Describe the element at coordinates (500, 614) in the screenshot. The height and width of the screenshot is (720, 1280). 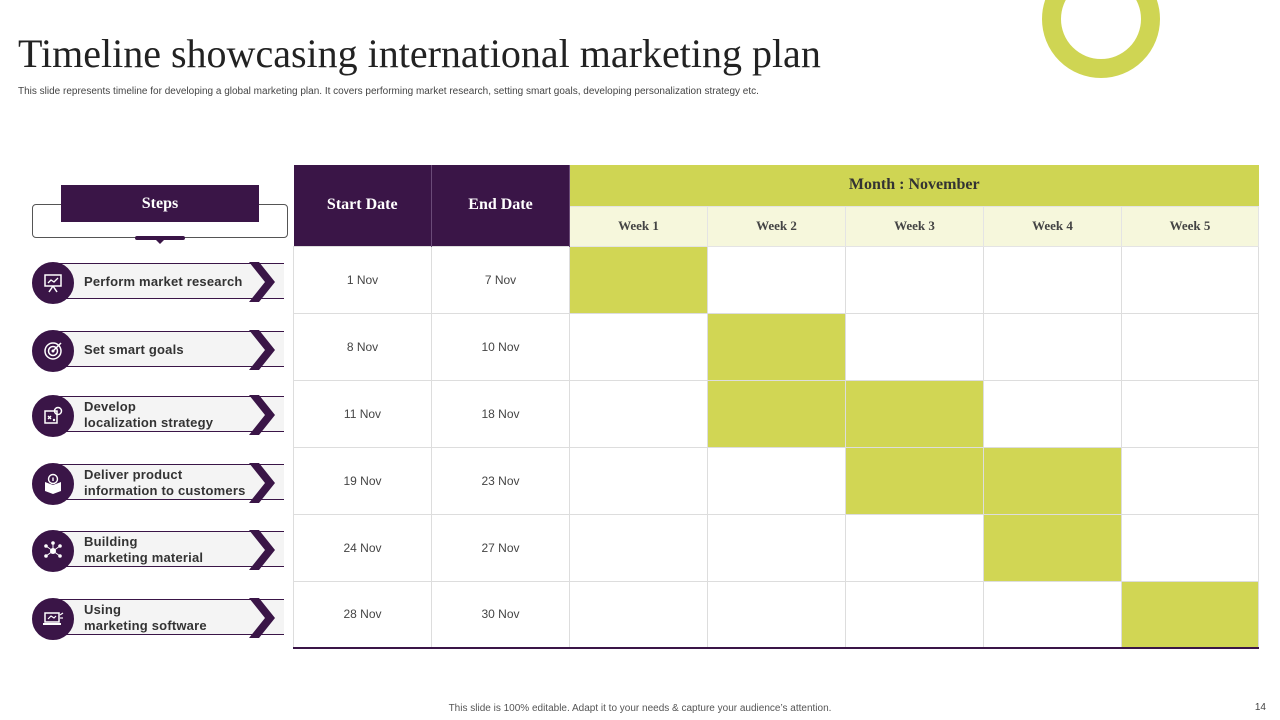
I see `end-date-cell: 30 Nov` at that location.